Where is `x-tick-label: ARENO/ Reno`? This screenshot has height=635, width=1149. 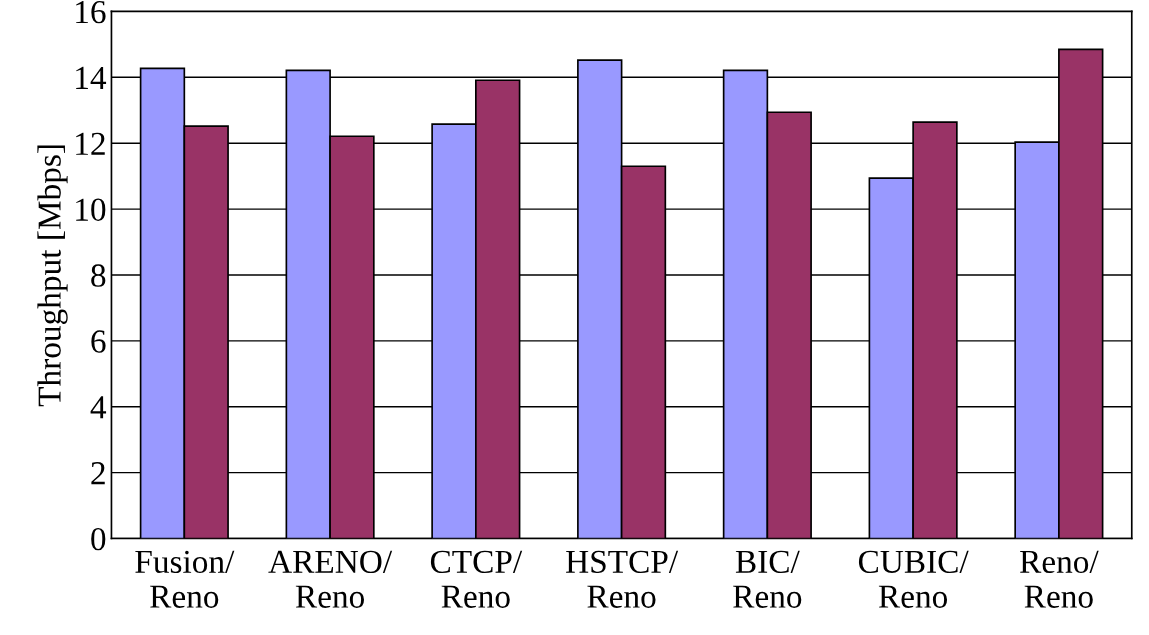 x-tick-label: ARENO/ Reno is located at coordinates (330, 579).